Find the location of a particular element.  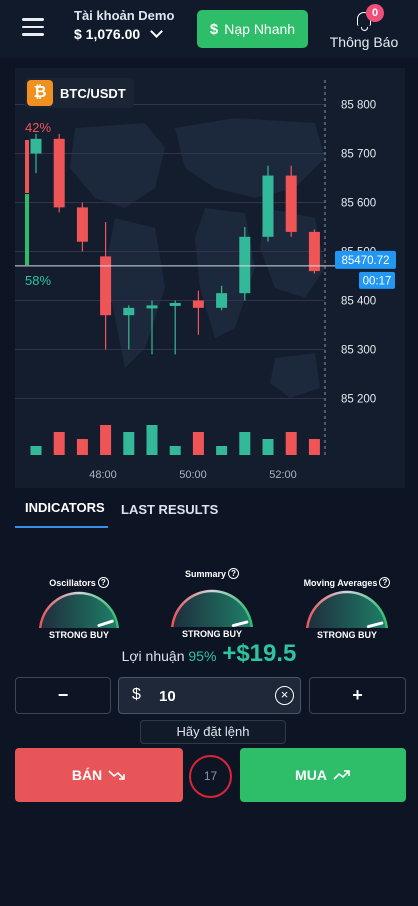

pair-selector: ₿ BTC/USDT is located at coordinates (79, 93).